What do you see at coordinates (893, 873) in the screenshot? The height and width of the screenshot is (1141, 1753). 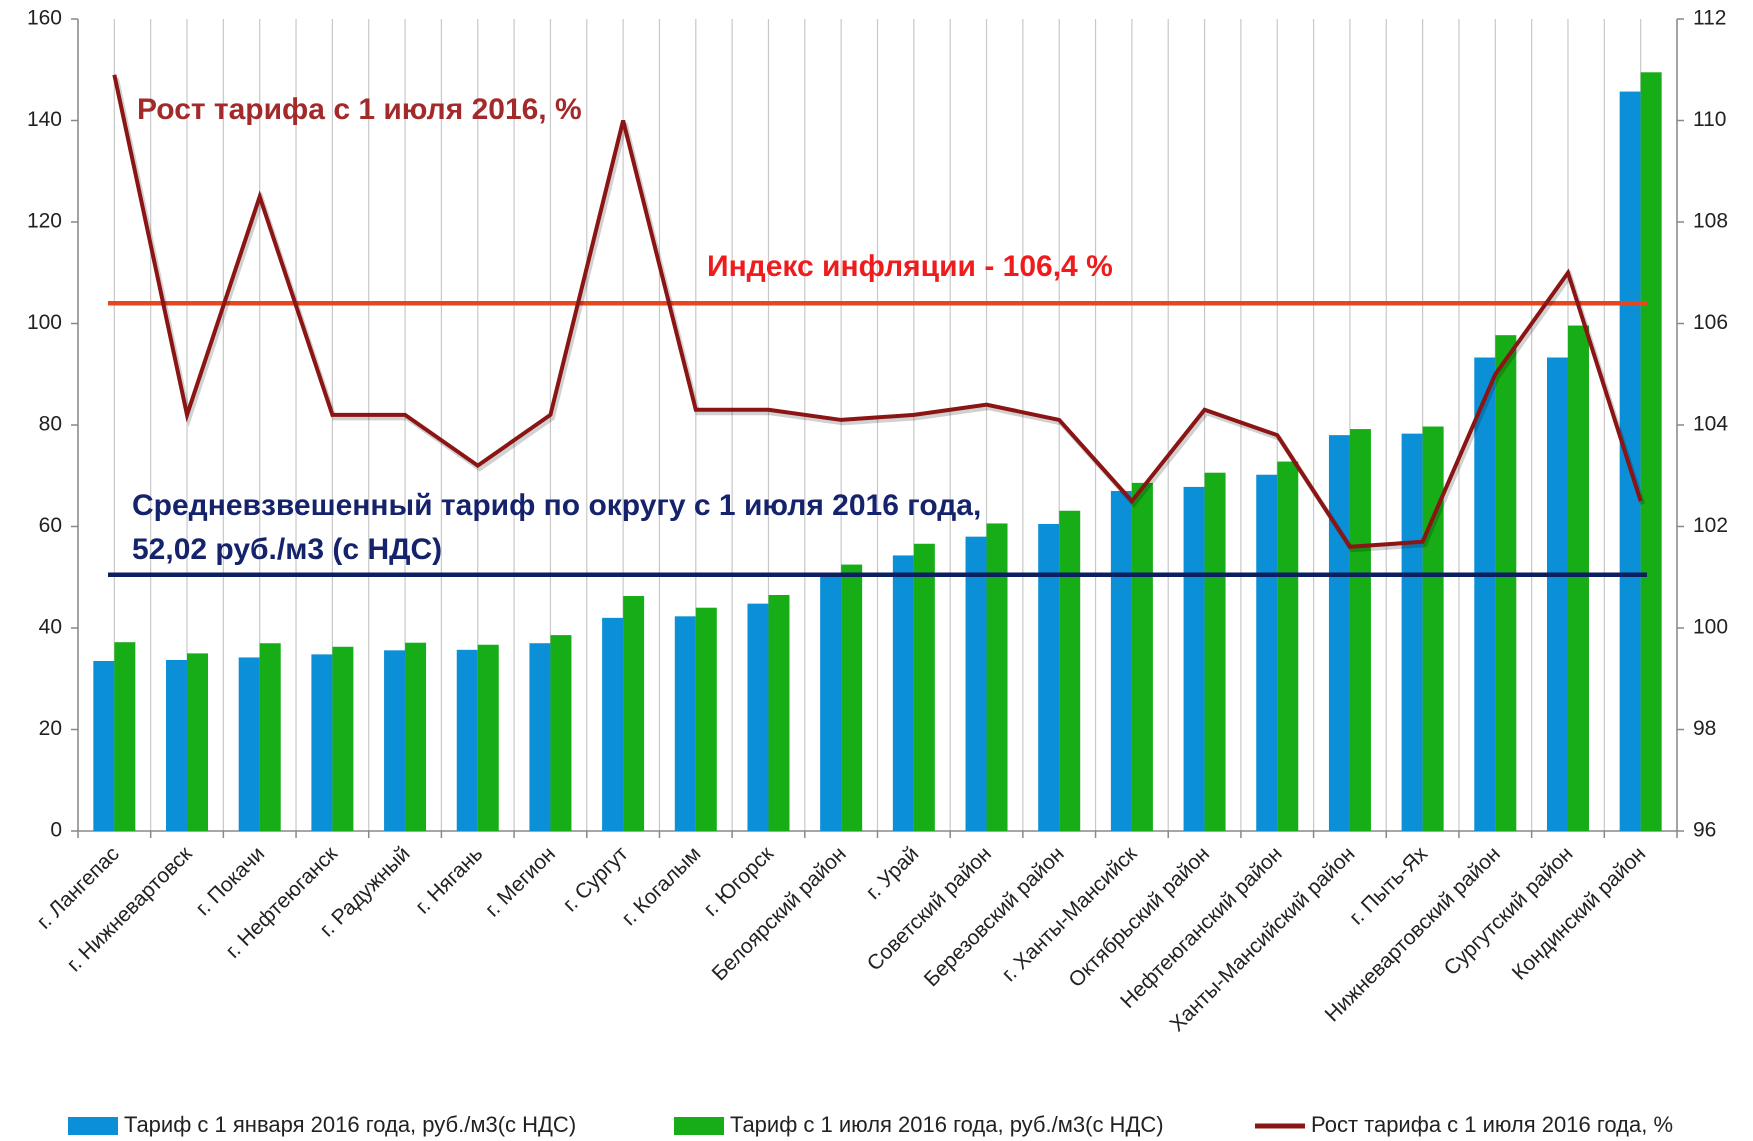 I see `x-tick-label: г. Урай` at bounding box center [893, 873].